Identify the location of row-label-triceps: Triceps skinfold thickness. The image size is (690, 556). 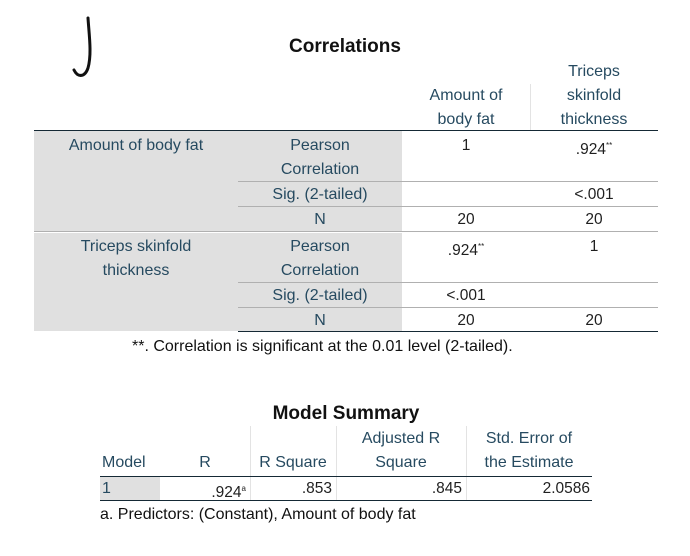
(136, 258).